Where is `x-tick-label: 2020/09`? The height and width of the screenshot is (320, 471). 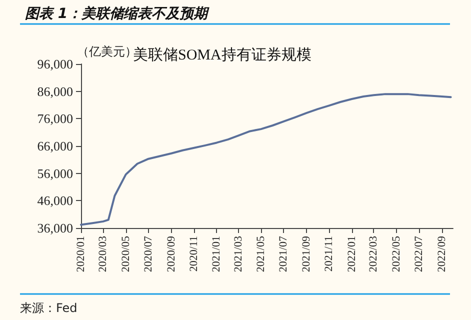 x-tick-label: 2020/09 is located at coordinates (171, 254).